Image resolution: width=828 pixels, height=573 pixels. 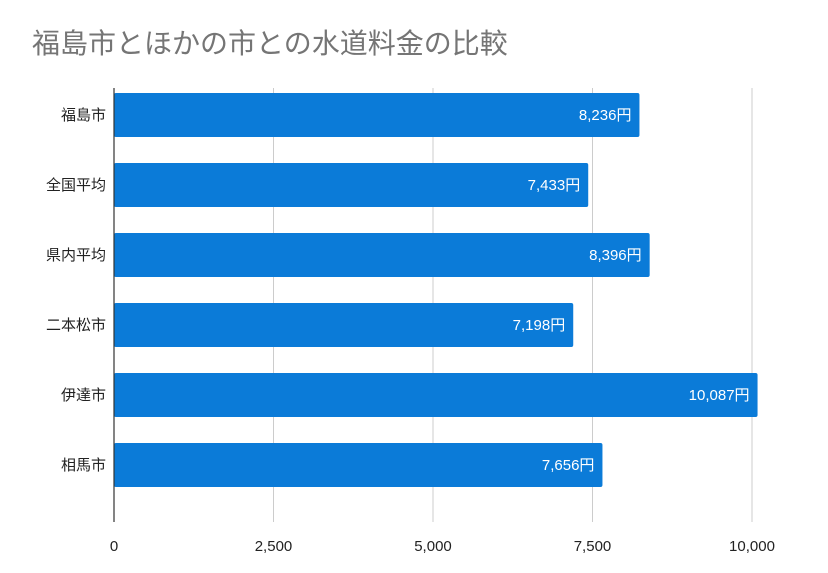 I want to click on category-label: 二本松市, so click(x=76, y=325).